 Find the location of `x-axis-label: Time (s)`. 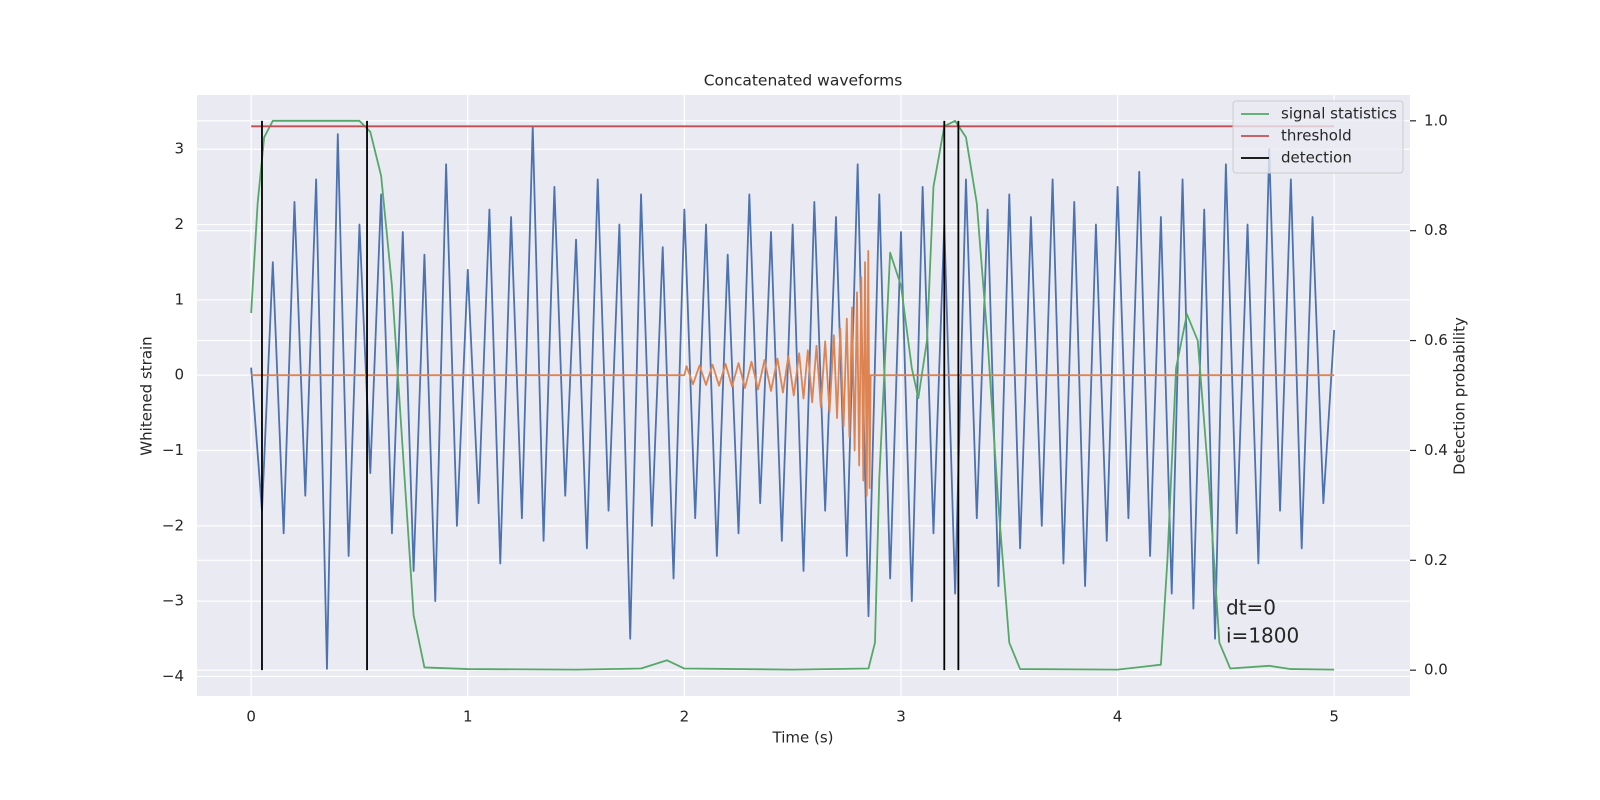

x-axis-label: Time (s) is located at coordinates (803, 738).